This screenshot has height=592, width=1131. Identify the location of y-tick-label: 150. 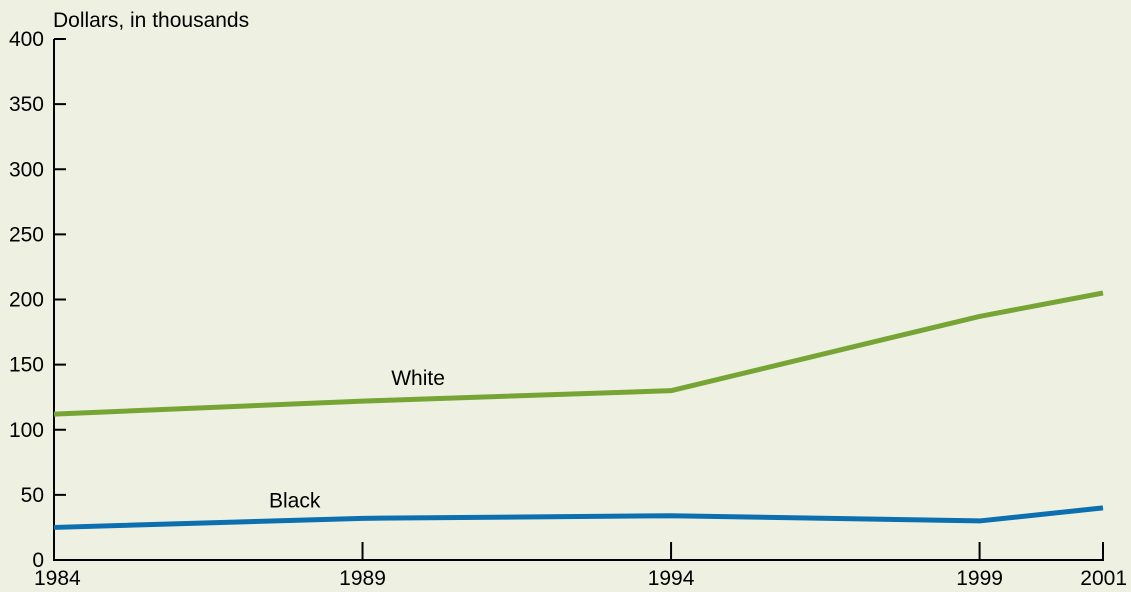
(26, 365).